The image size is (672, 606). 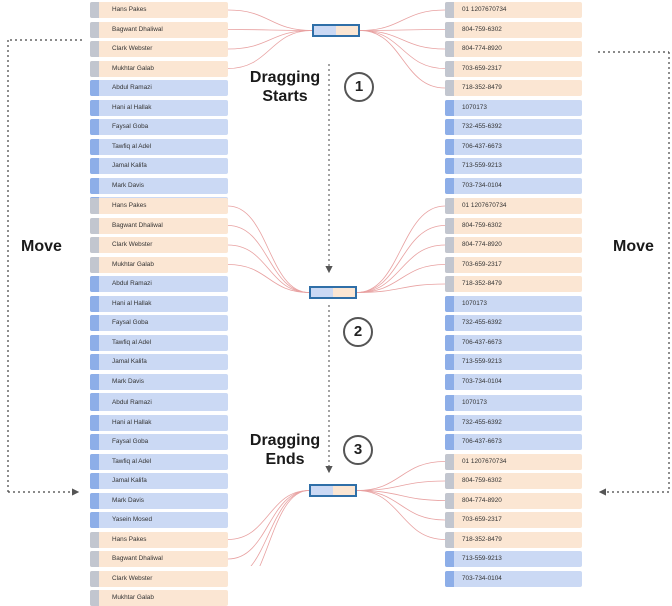 I want to click on stage2-phone-row: 804-759-6302, so click(x=513, y=225).